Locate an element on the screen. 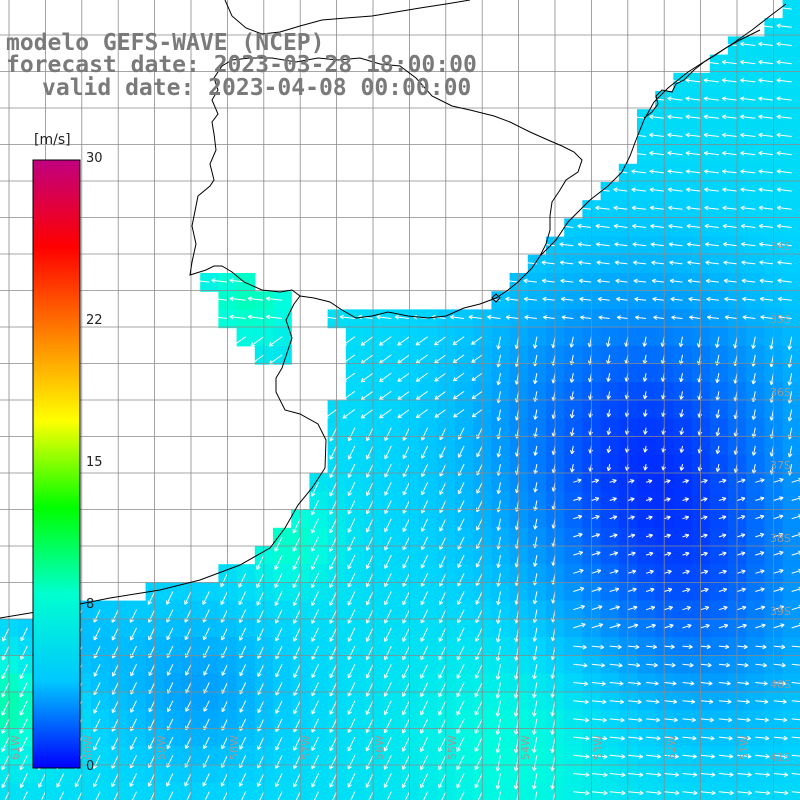 This screenshot has height=800, width=800. latitude-label: 40S is located at coordinates (780, 684).